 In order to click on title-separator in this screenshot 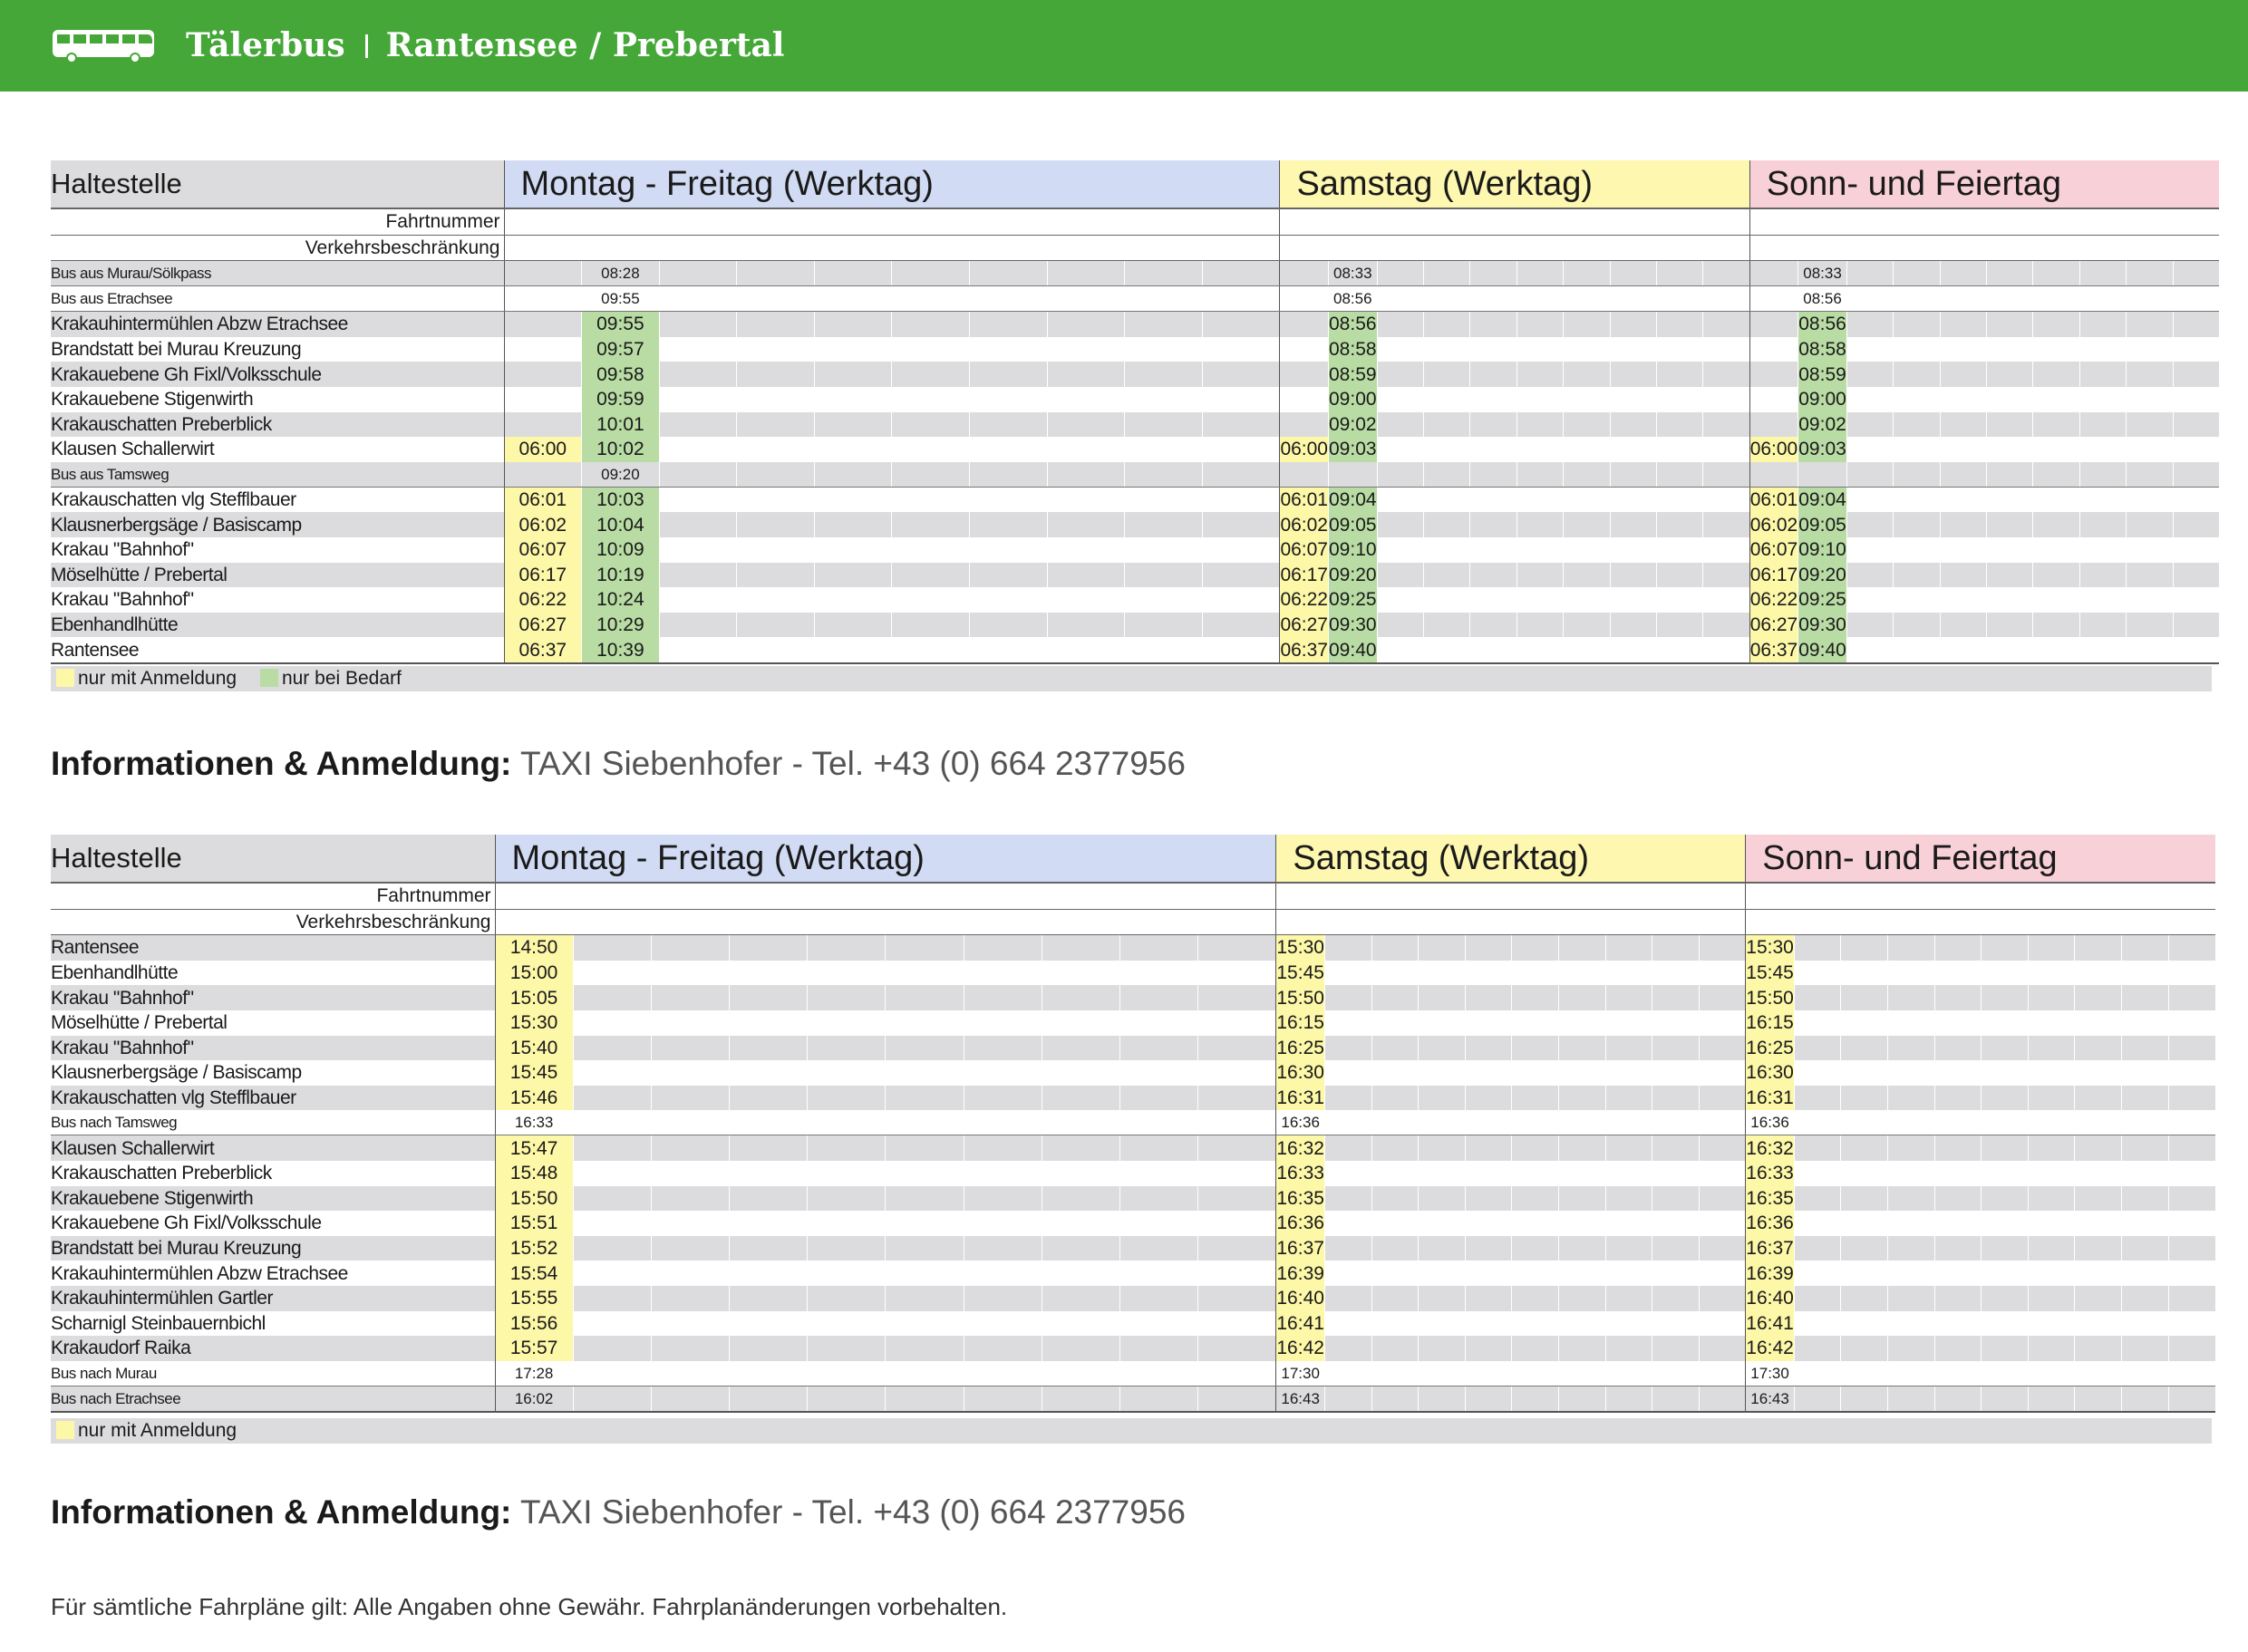, I will do `click(366, 46)`.